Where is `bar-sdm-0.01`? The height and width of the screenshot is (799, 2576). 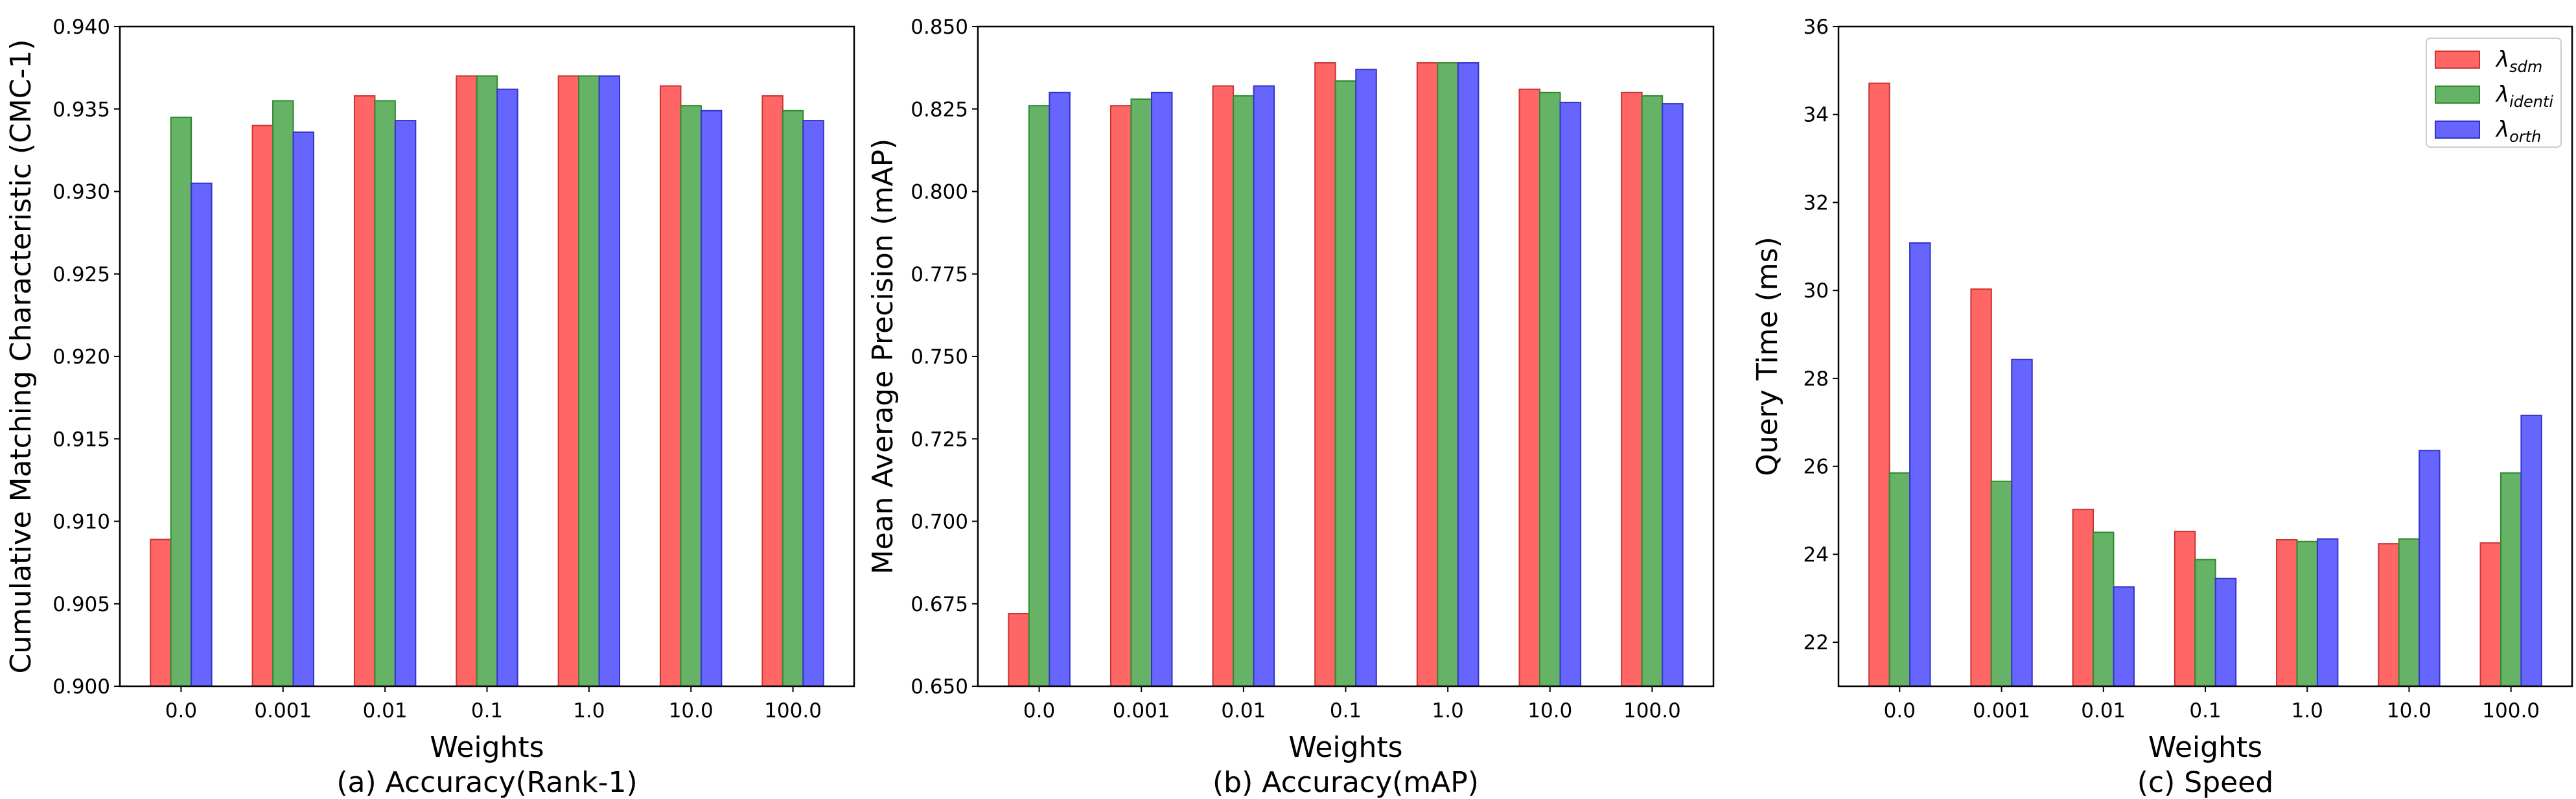 bar-sdm-0.01 is located at coordinates (1223, 386).